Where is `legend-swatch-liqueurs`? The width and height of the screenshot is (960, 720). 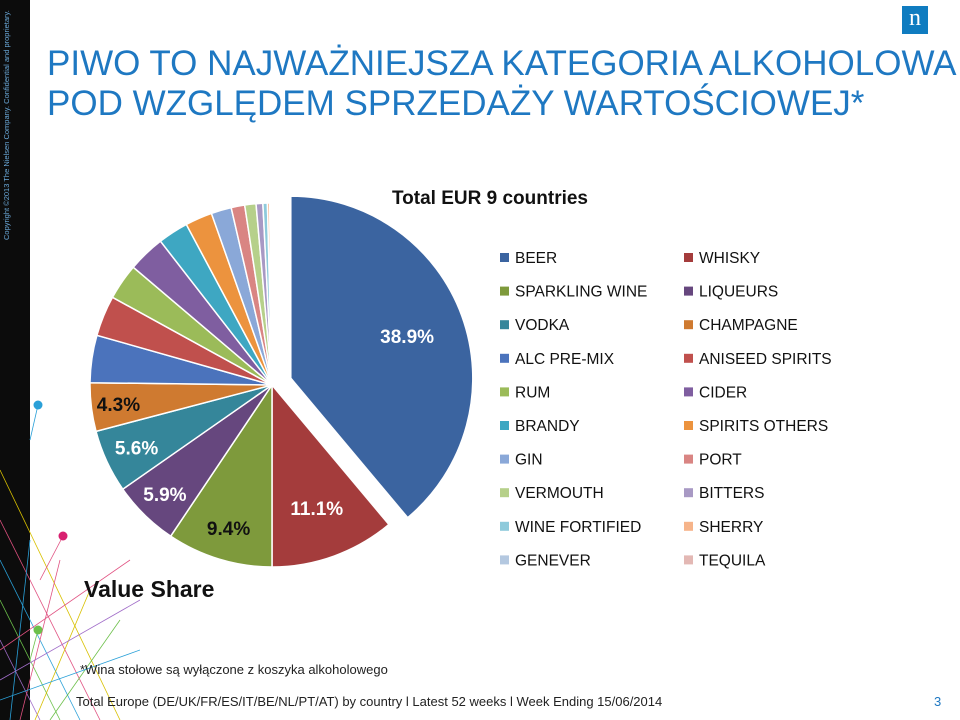 legend-swatch-liqueurs is located at coordinates (688, 291).